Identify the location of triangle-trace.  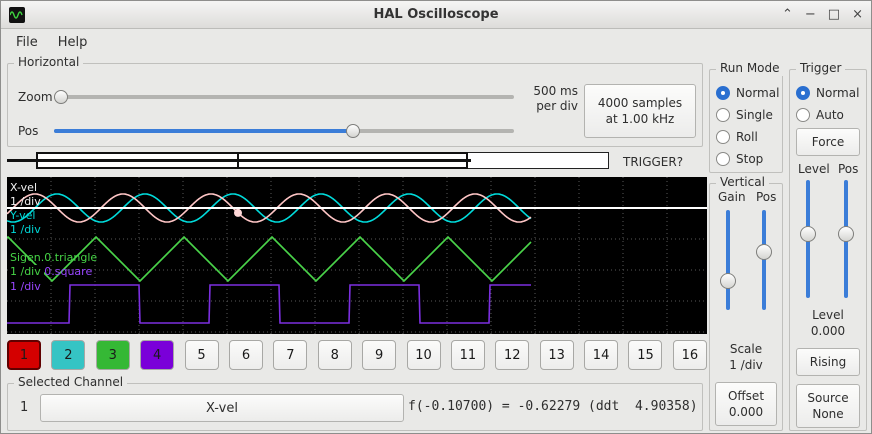
(269, 259).